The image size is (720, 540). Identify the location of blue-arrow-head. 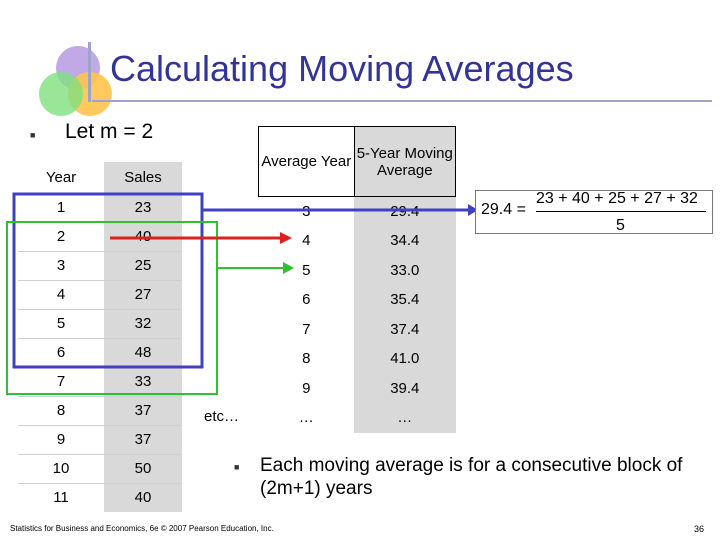
(473, 210).